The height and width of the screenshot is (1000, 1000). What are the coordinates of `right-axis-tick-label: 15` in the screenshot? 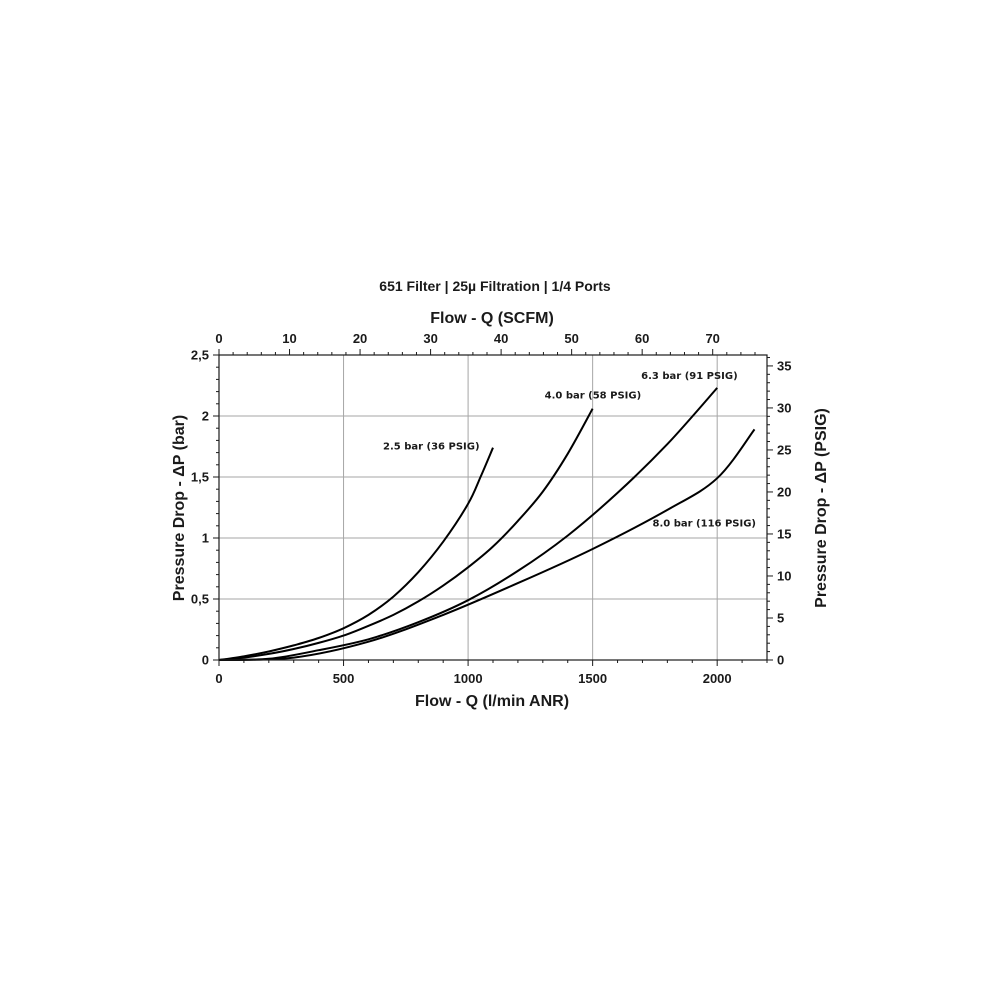 It's located at (784, 533).